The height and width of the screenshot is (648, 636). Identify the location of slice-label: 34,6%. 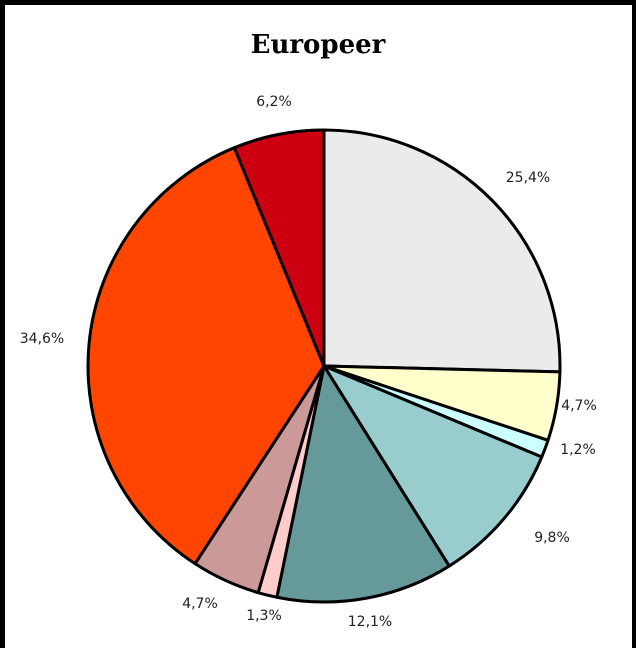
(42, 339).